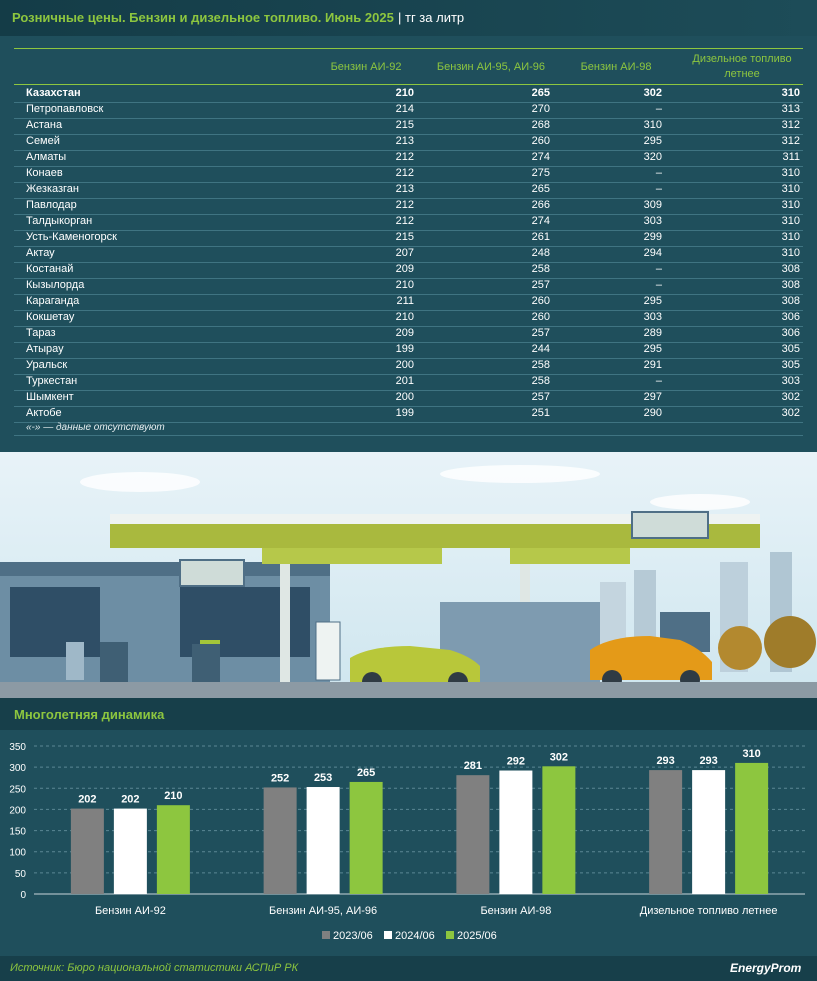 The width and height of the screenshot is (817, 981). What do you see at coordinates (408, 238) in the screenshot?
I see `table-row: Усть-Каменогорск 215 261 299 310` at bounding box center [408, 238].